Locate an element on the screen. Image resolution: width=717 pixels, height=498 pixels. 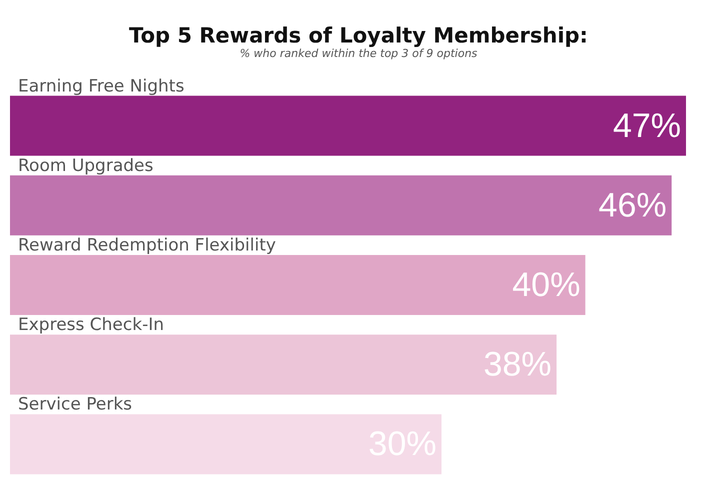
data-label: 38% is located at coordinates (517, 365).